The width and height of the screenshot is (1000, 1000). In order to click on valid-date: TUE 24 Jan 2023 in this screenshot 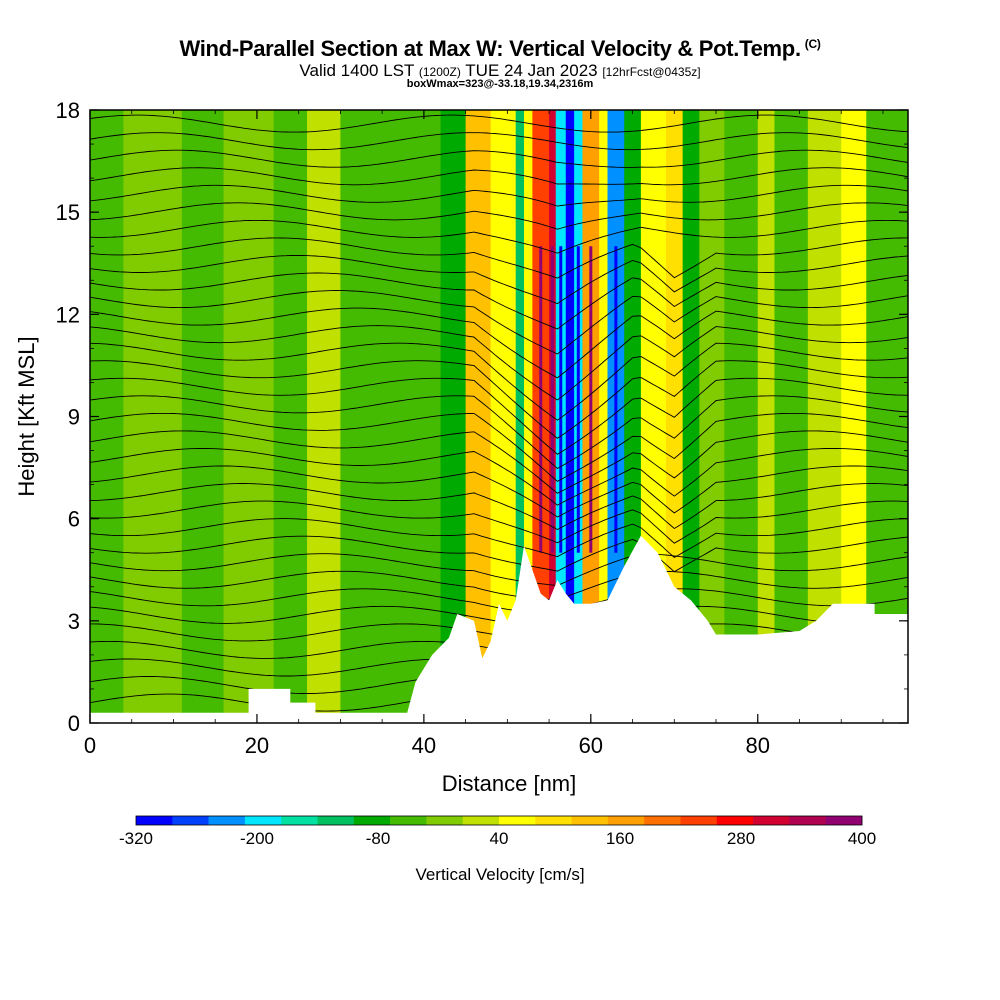, I will do `click(531, 70)`.